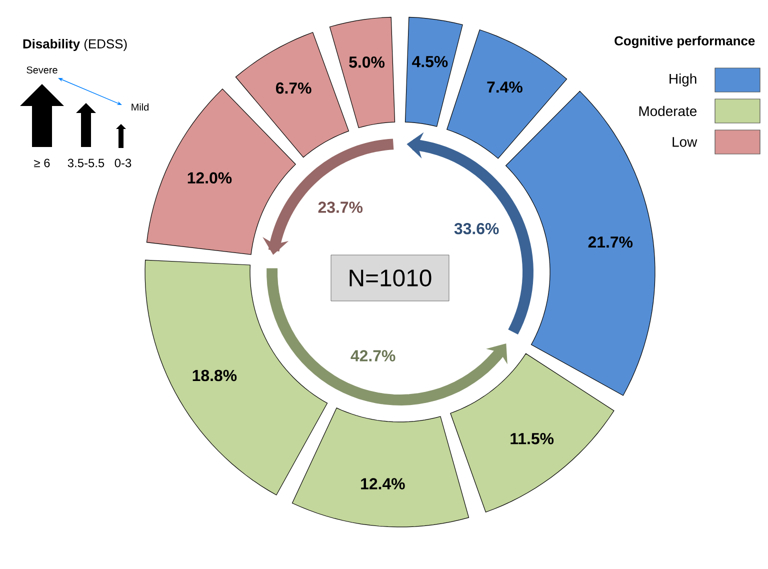 Image resolution: width=768 pixels, height=569 pixels. What do you see at coordinates (532, 438) in the screenshot?
I see `data-label: 11.5%` at bounding box center [532, 438].